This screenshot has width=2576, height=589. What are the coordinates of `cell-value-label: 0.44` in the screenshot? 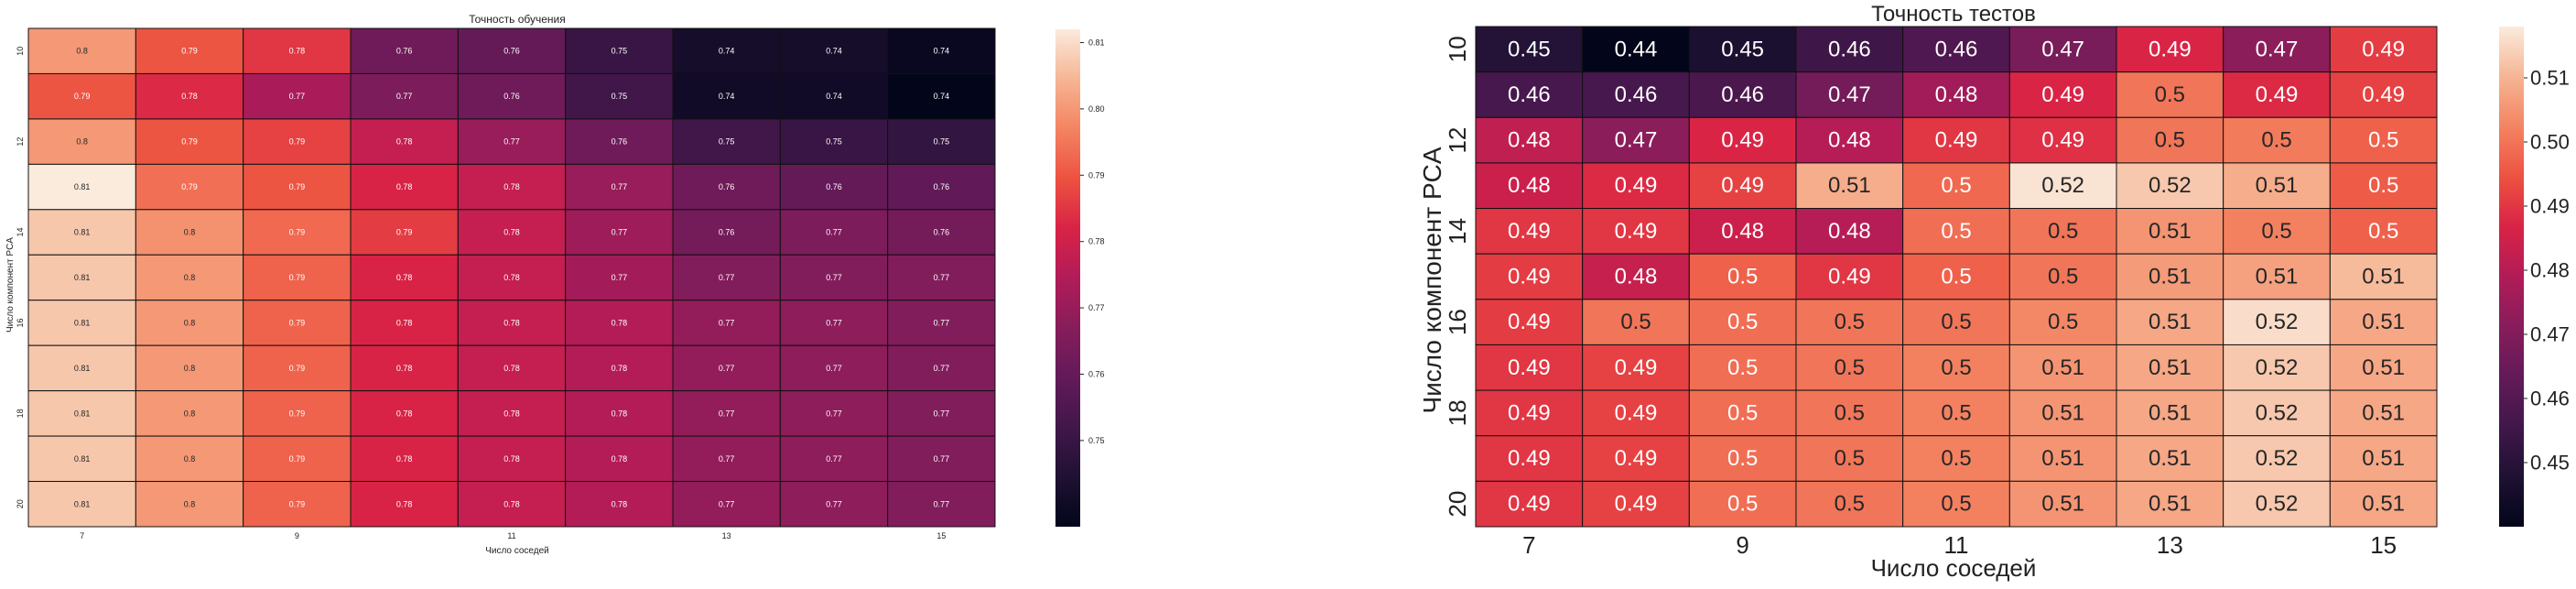 It's located at (1637, 49).